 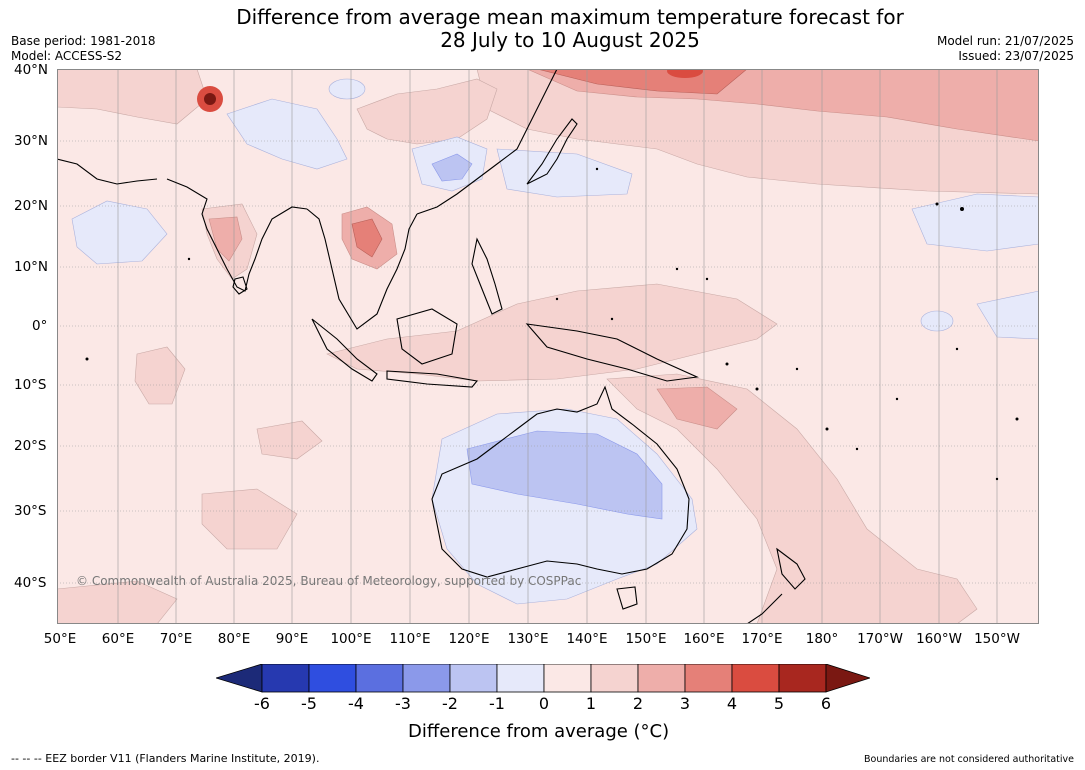 What do you see at coordinates (487, 276) in the screenshot?
I see `coast-philippines` at bounding box center [487, 276].